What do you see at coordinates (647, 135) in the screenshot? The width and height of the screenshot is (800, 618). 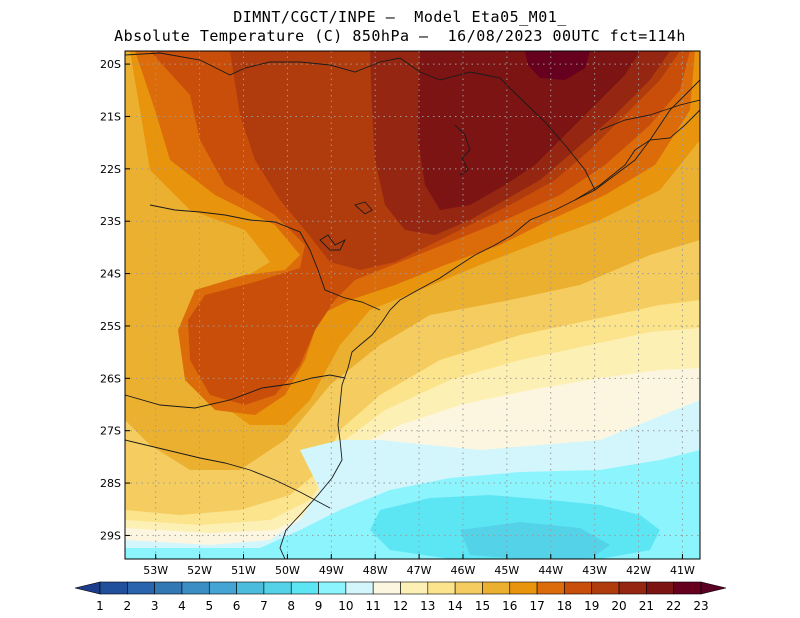 I see `state-border-mg-rj` at bounding box center [647, 135].